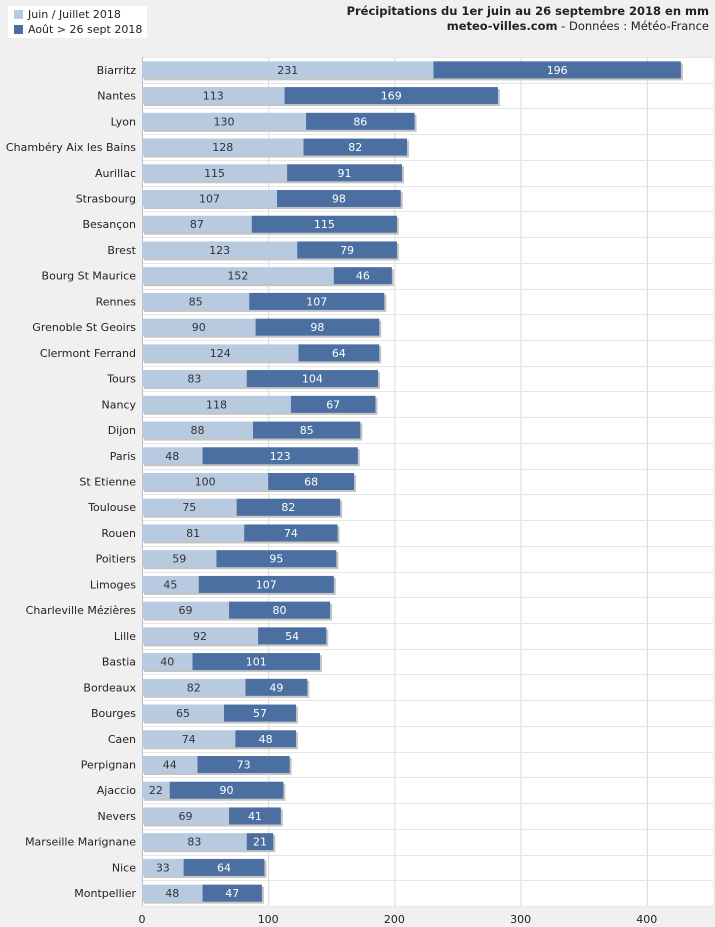 Image resolution: width=715 pixels, height=927 pixels. Describe the element at coordinates (311, 482) in the screenshot. I see `value-label-aout-sept: 68` at that location.